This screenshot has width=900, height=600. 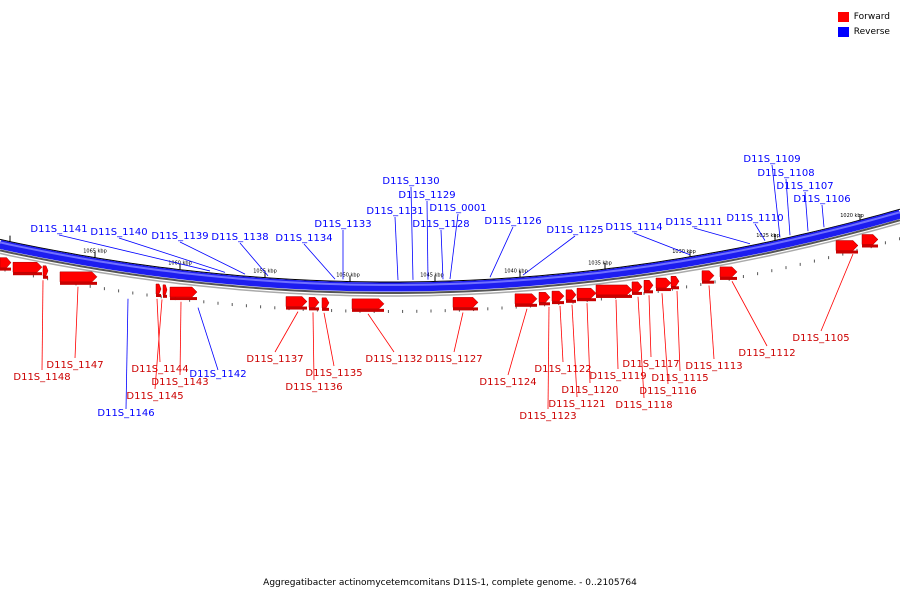 What do you see at coordinates (159, 369) in the screenshot?
I see `forward-gene-label: D11S_1144` at bounding box center [159, 369].